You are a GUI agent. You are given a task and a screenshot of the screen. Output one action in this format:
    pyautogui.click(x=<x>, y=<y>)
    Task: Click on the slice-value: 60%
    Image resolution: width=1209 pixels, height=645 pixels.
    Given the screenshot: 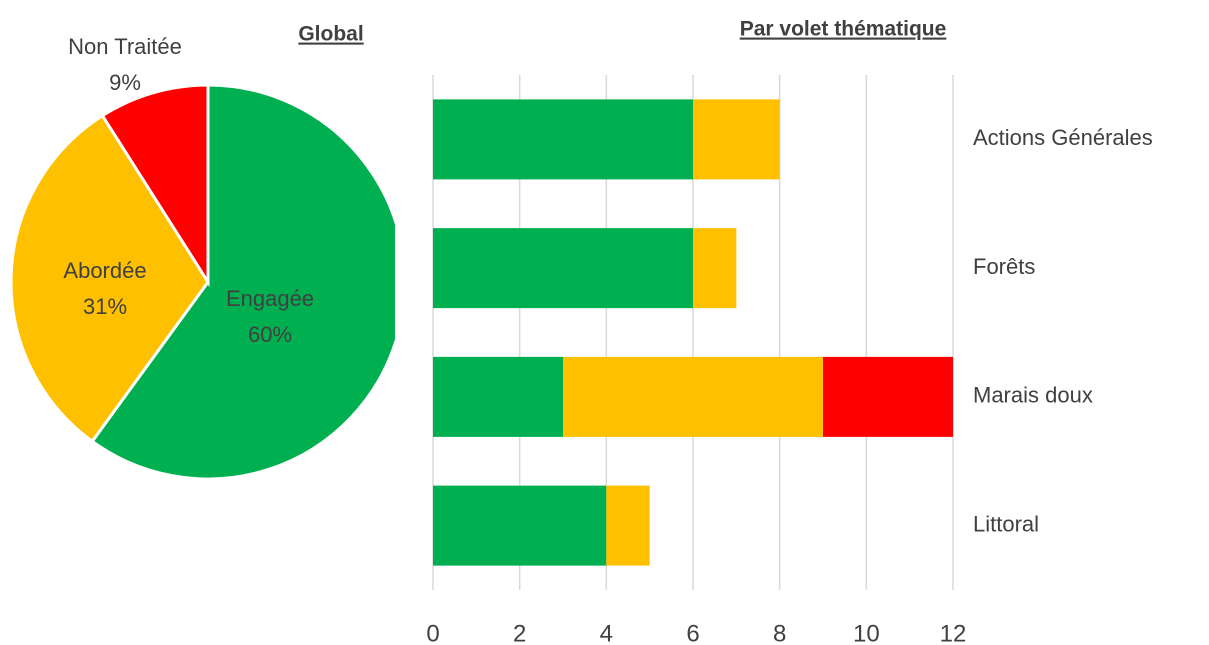 What is the action you would take?
    pyautogui.click(x=270, y=334)
    